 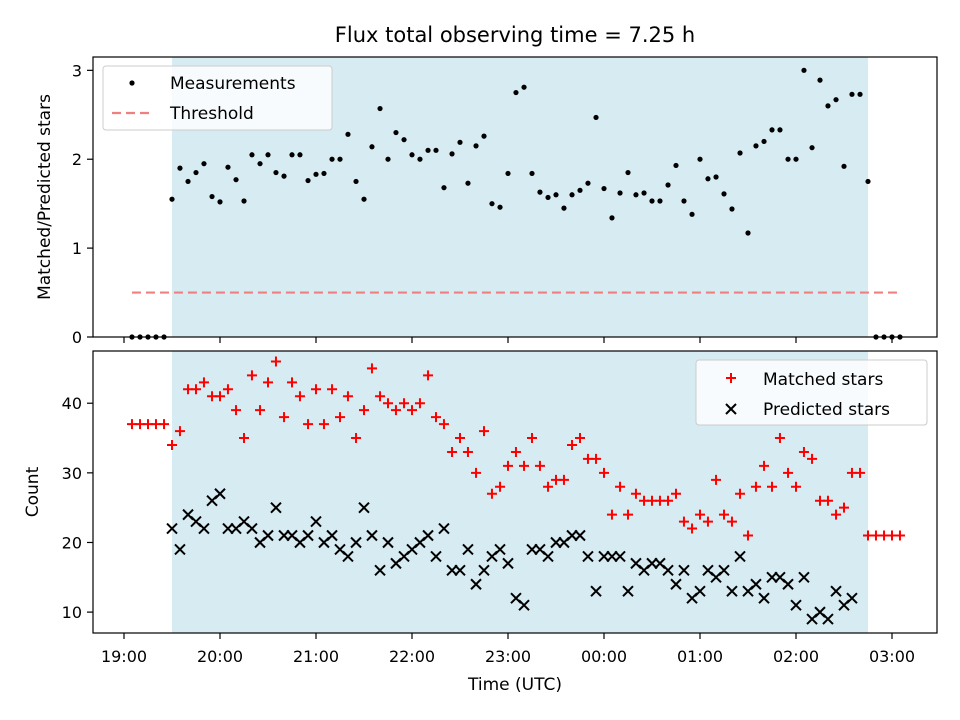 I want to click on bottom-legend: Matched stars Predicted stars, so click(x=811, y=392).